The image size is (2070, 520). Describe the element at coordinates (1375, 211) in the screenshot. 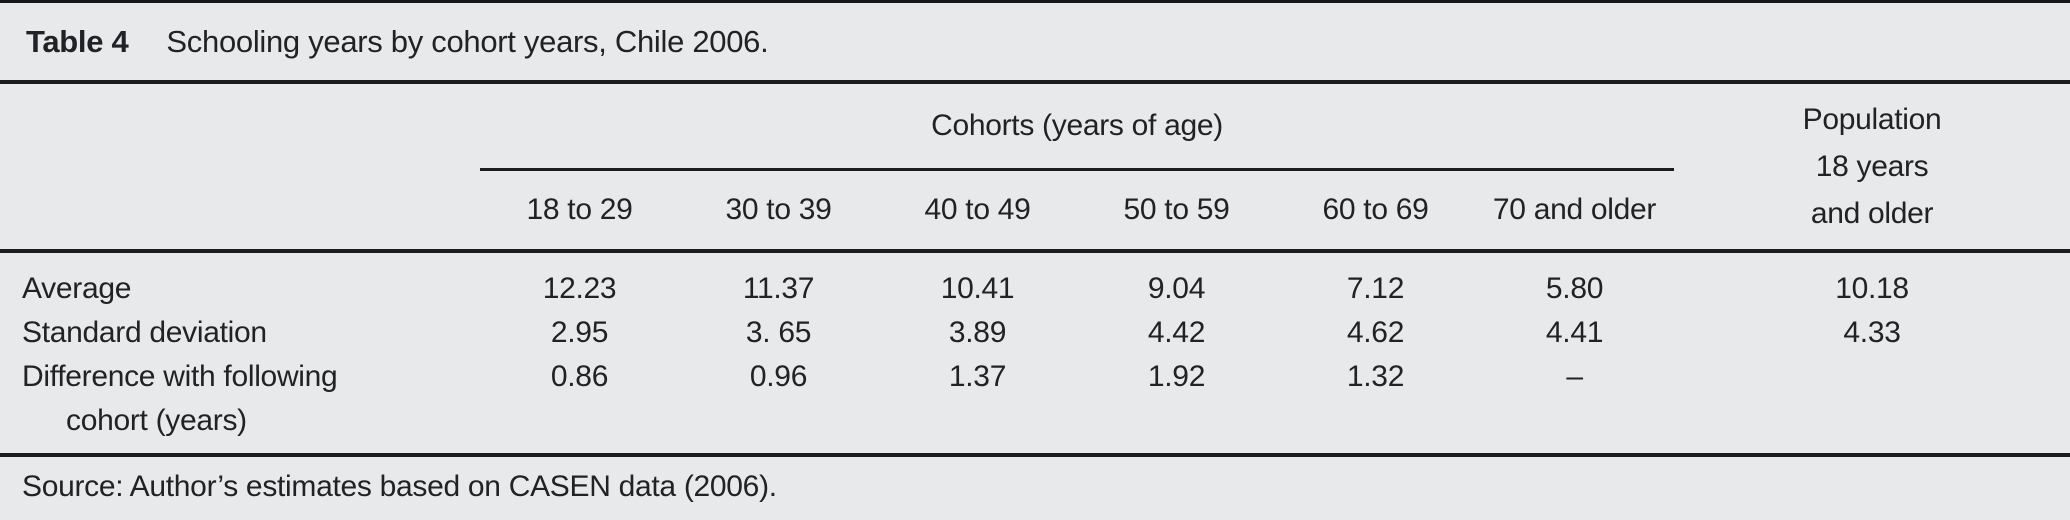

I see `column-header-60-69: 60 to 69` at that location.